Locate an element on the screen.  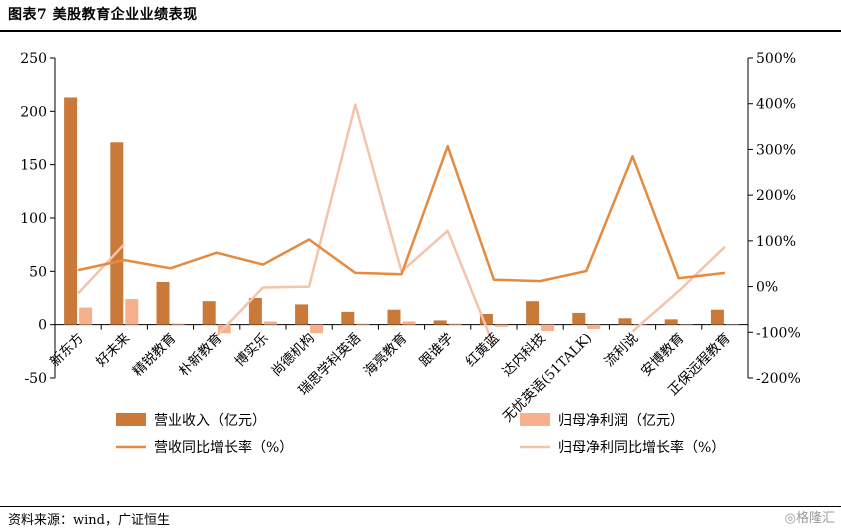
right-axis-tick-label: -200% is located at coordinates (778, 379).